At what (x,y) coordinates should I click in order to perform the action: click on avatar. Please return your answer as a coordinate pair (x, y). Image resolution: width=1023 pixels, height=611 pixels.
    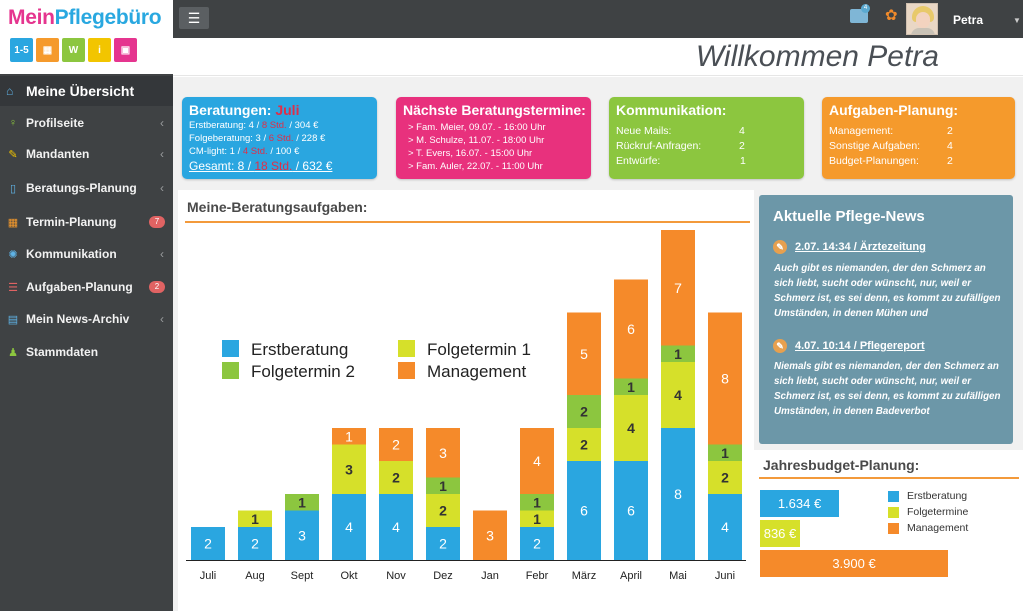
    Looking at the image, I should click on (922, 19).